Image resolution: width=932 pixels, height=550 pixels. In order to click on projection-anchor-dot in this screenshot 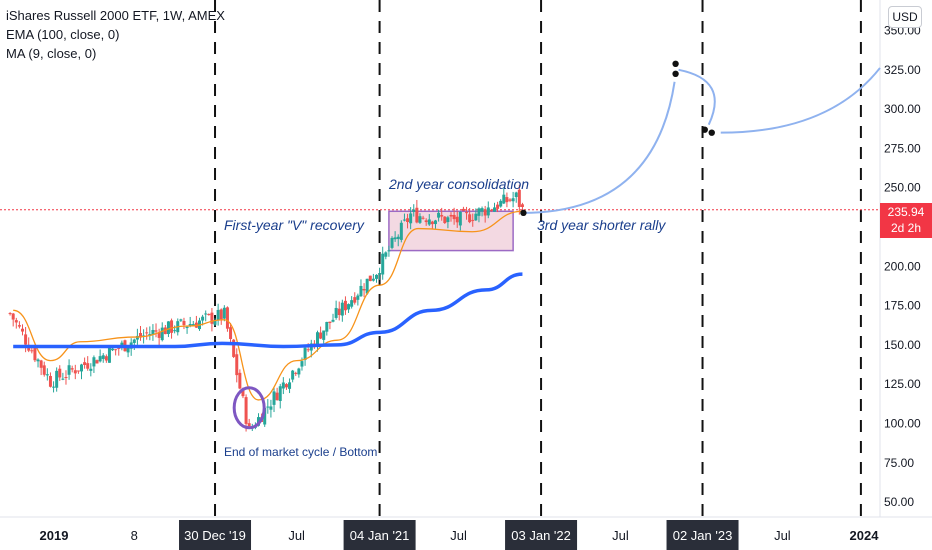, I will do `click(523, 213)`.